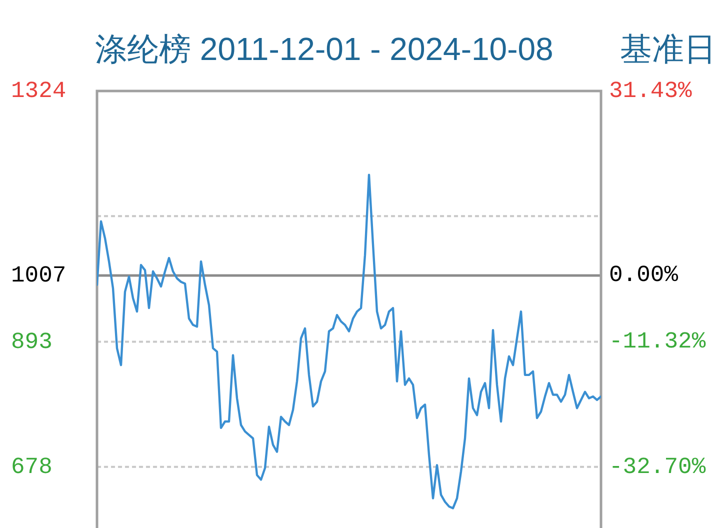 The image size is (720, 528). Describe the element at coordinates (668, 49) in the screenshot. I see `annotation: 基准日` at that location.